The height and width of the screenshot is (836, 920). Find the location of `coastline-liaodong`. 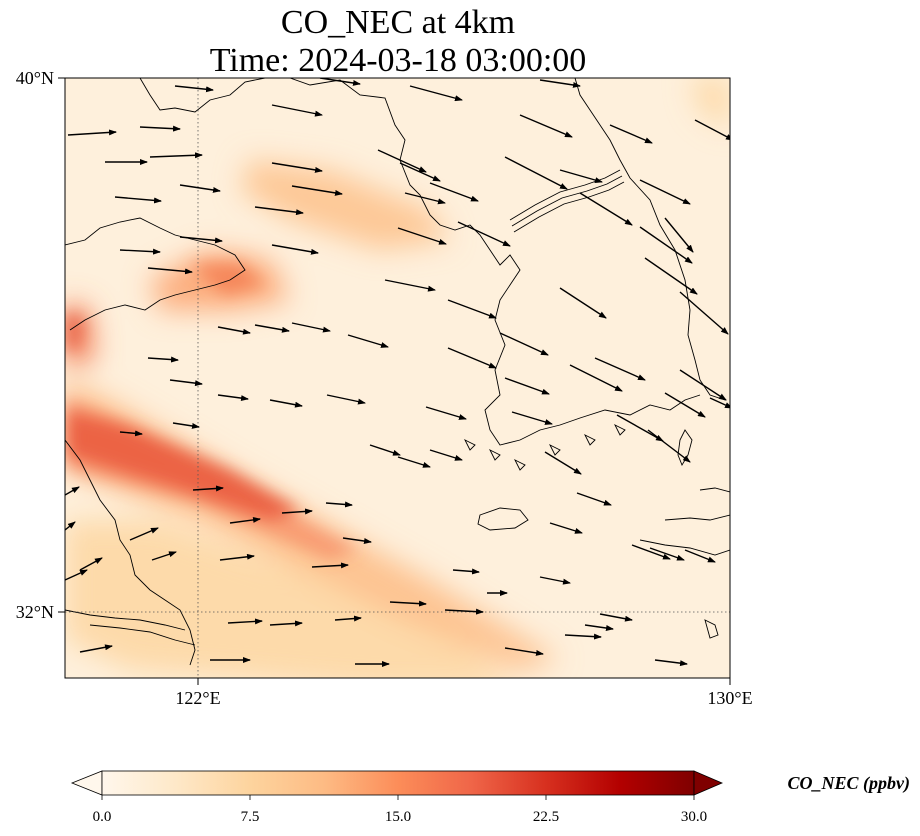

coastline-liaodong is located at coordinates (202, 95).